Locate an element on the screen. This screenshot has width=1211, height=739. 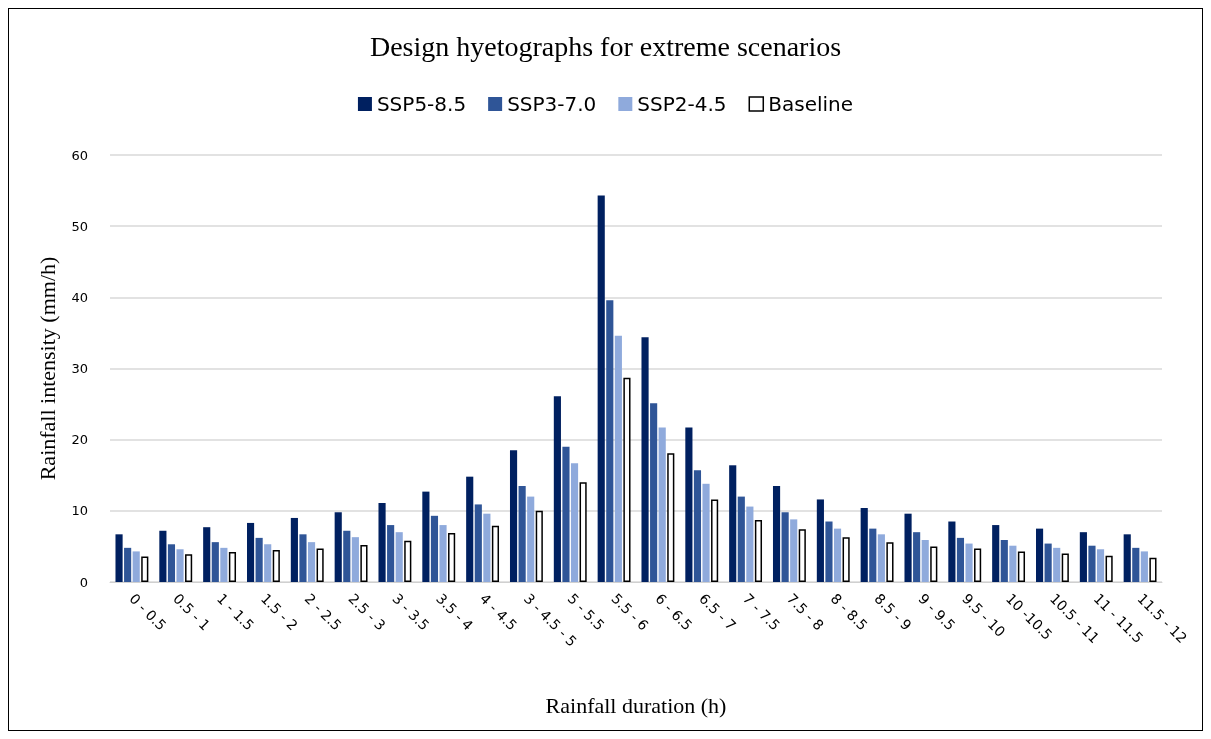
y-tick-label: 0 is located at coordinates (83, 582).